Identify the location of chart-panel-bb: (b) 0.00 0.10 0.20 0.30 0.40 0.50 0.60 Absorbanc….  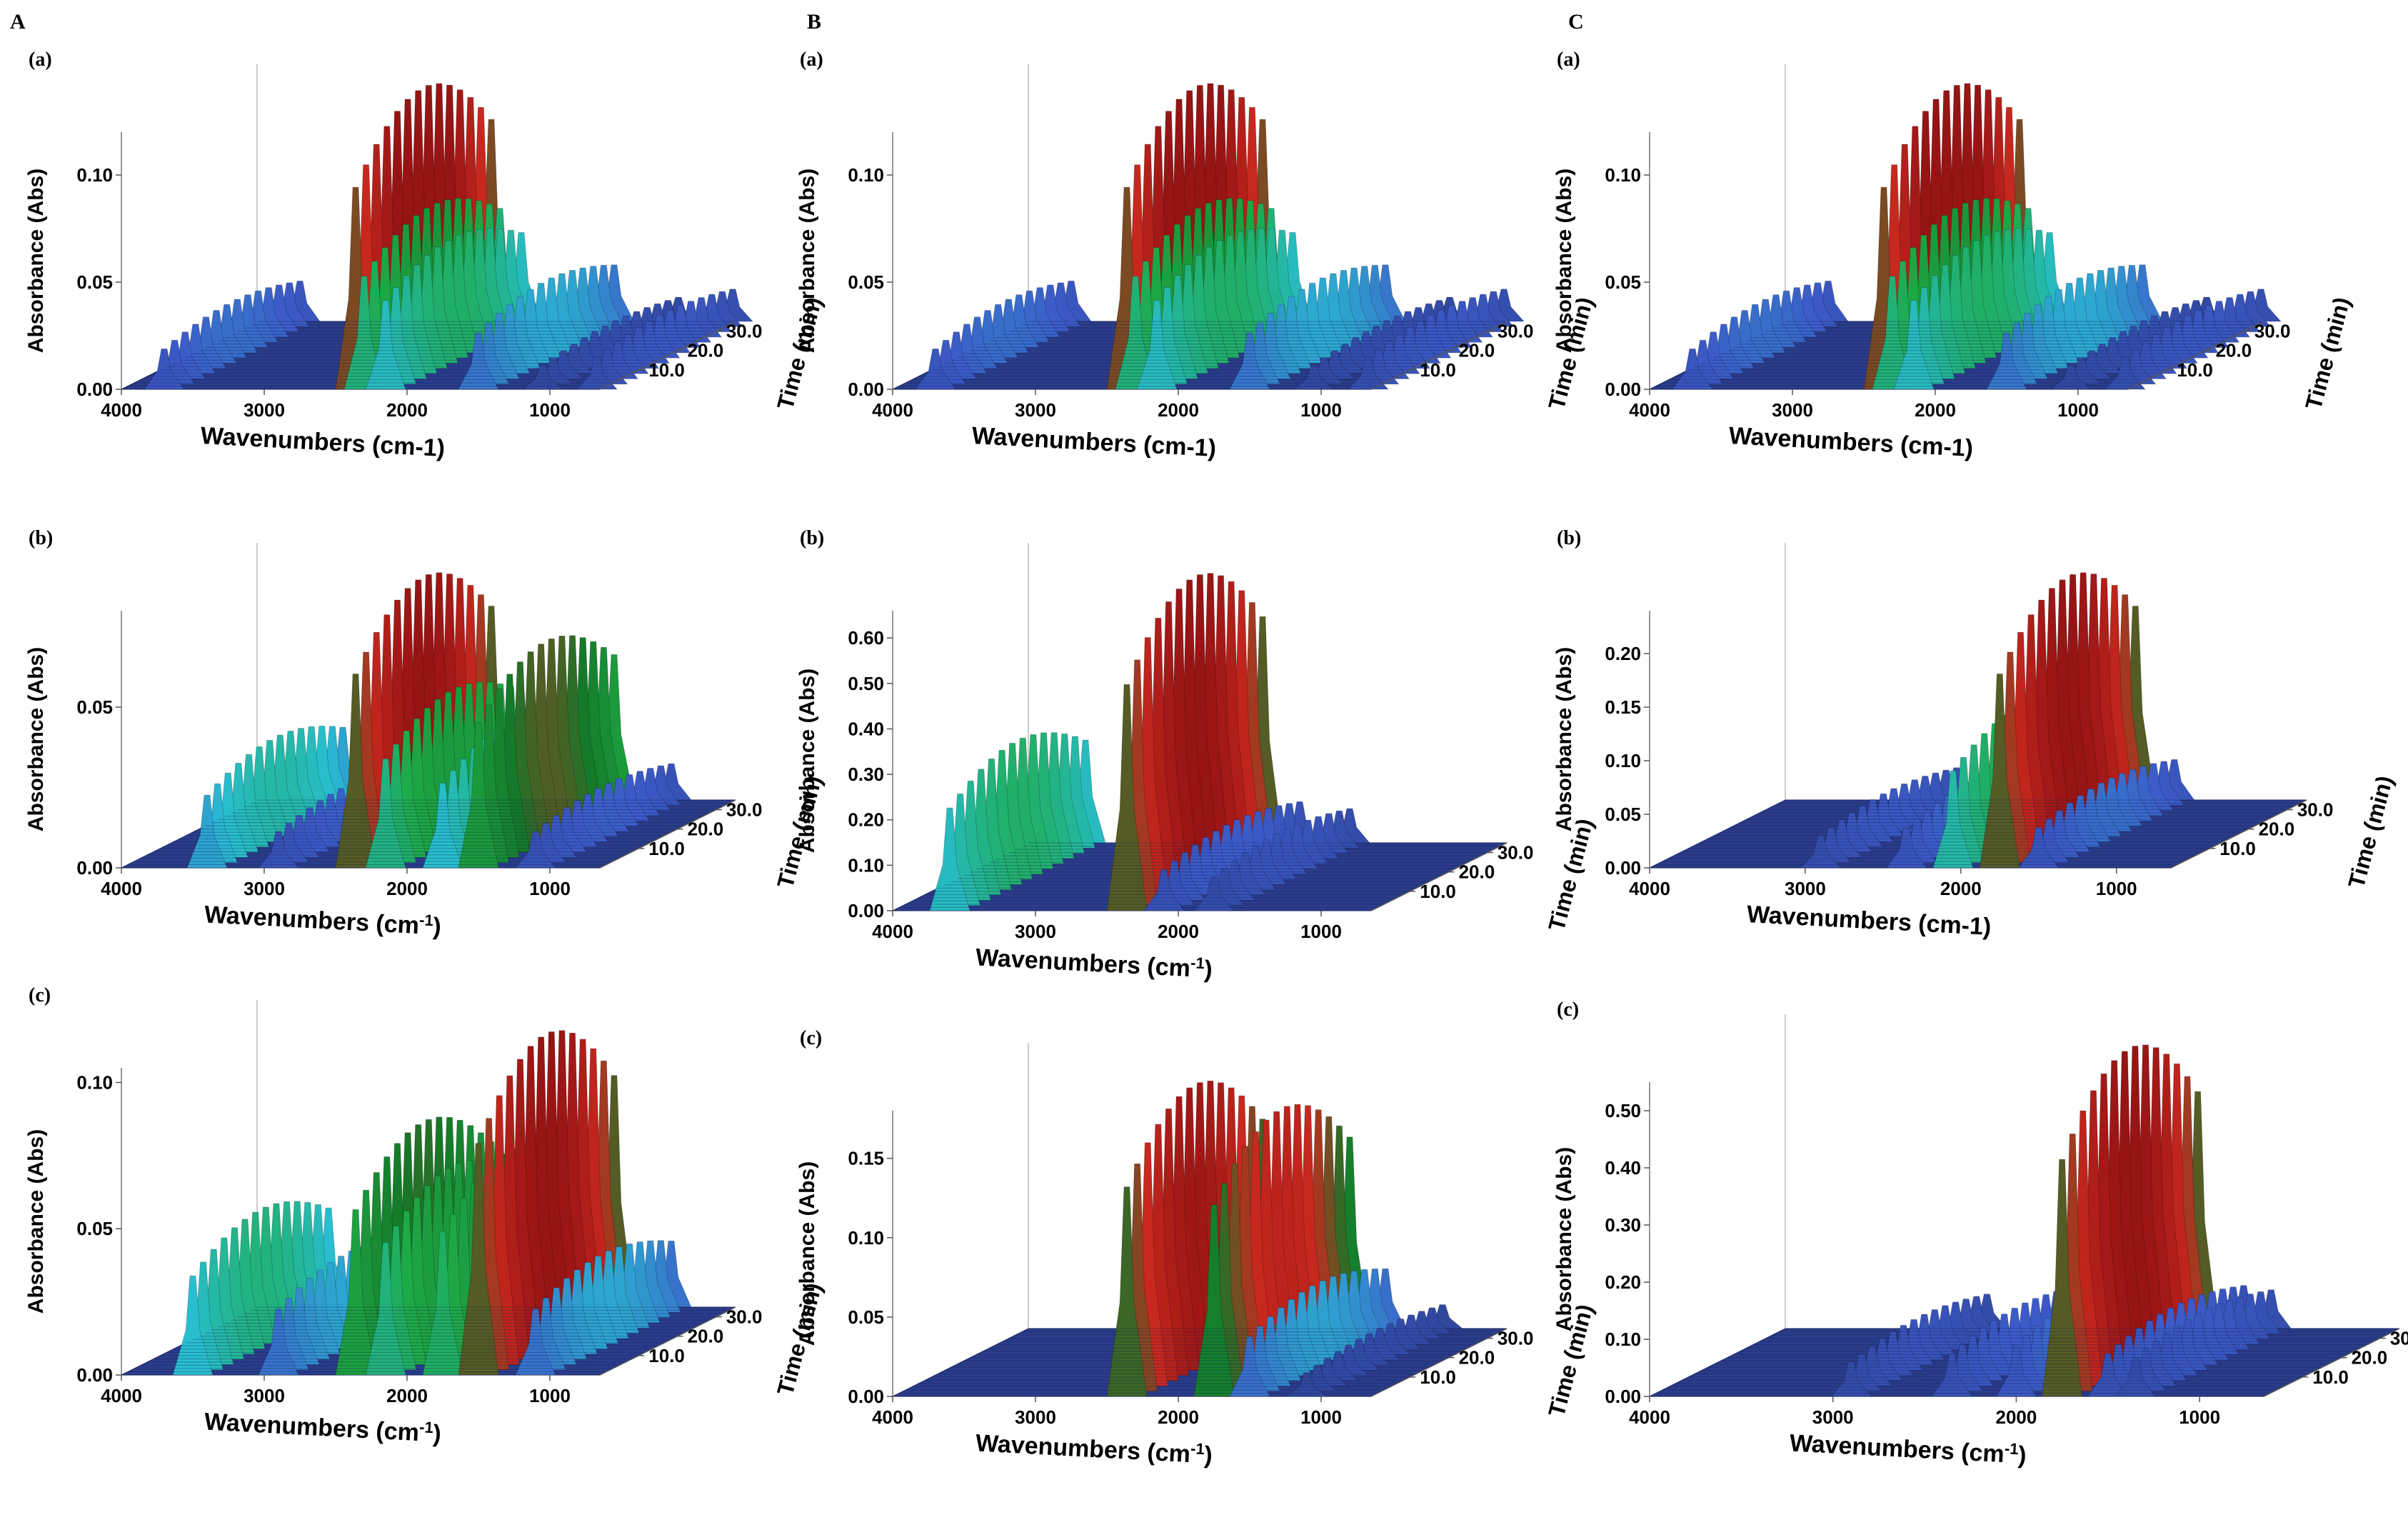
(1184, 757).